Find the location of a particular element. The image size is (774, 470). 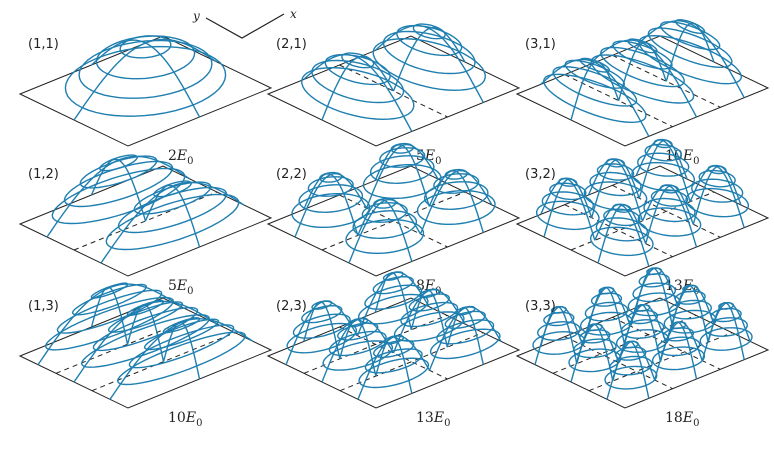

panel-2-1: (2,1) 5E0 is located at coordinates (393, 95).